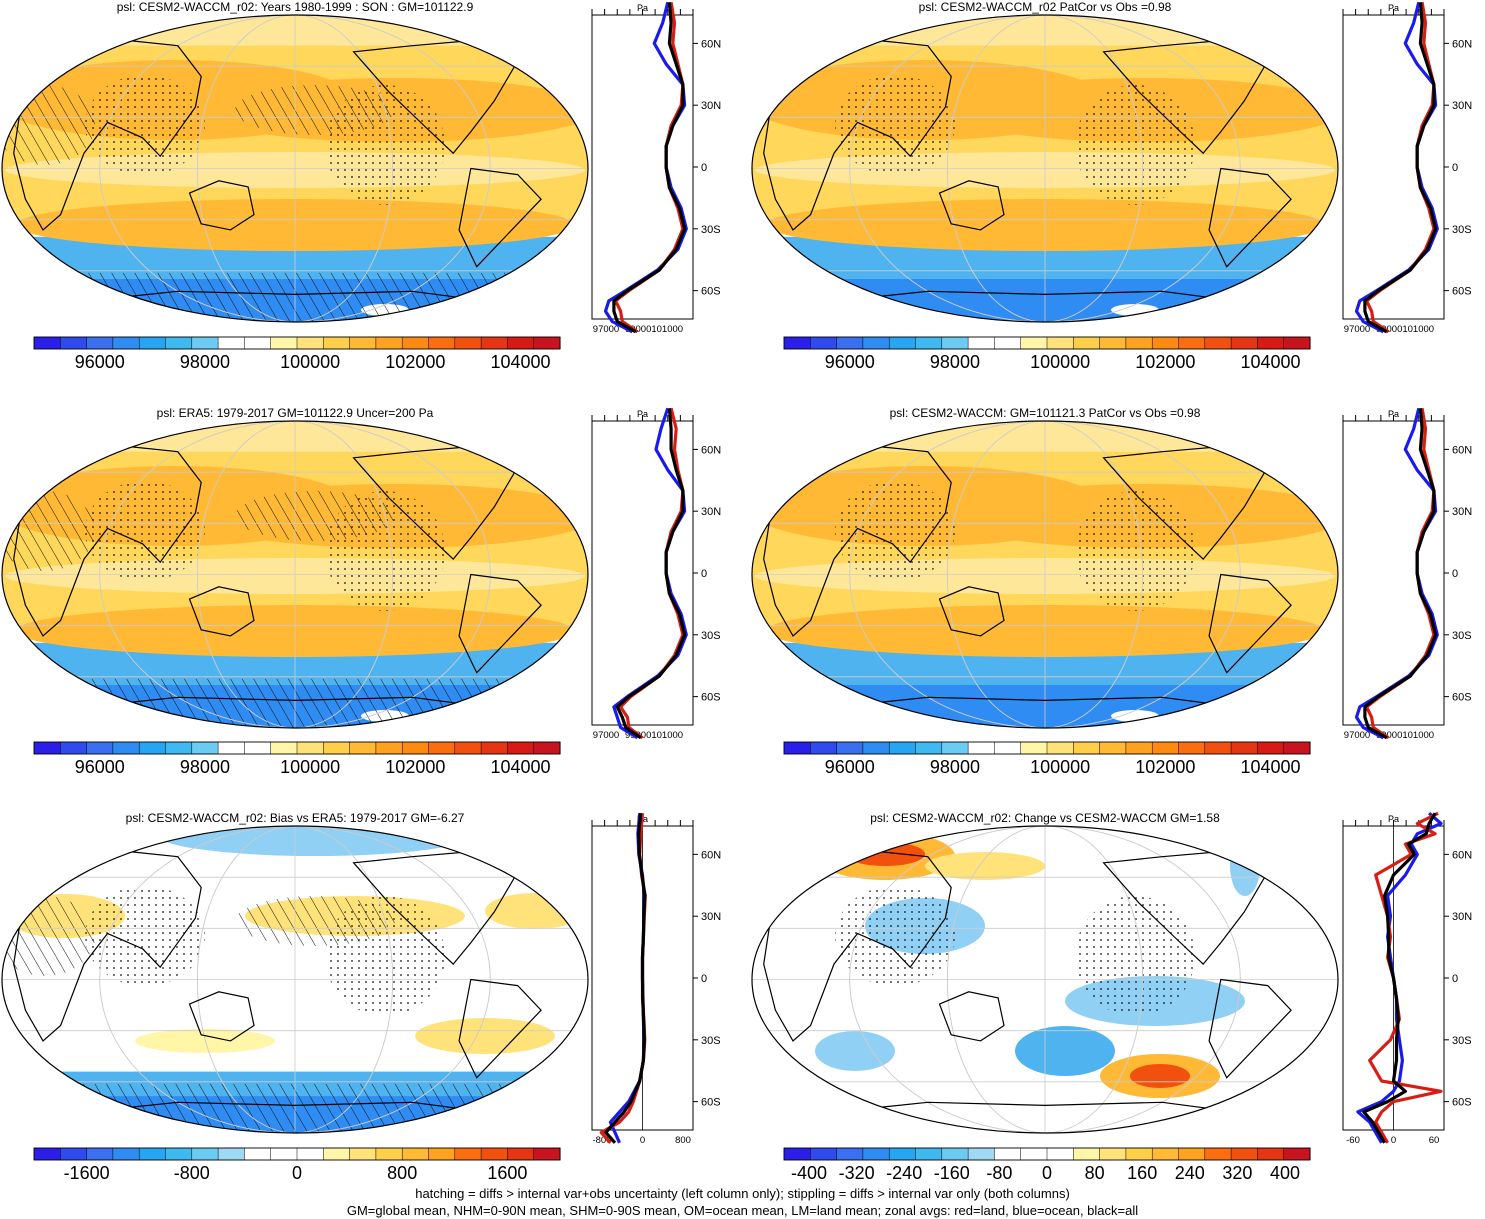 This screenshot has height=1219, width=1485. I want to click on profile-lat-label: 60N, so click(1462, 855).